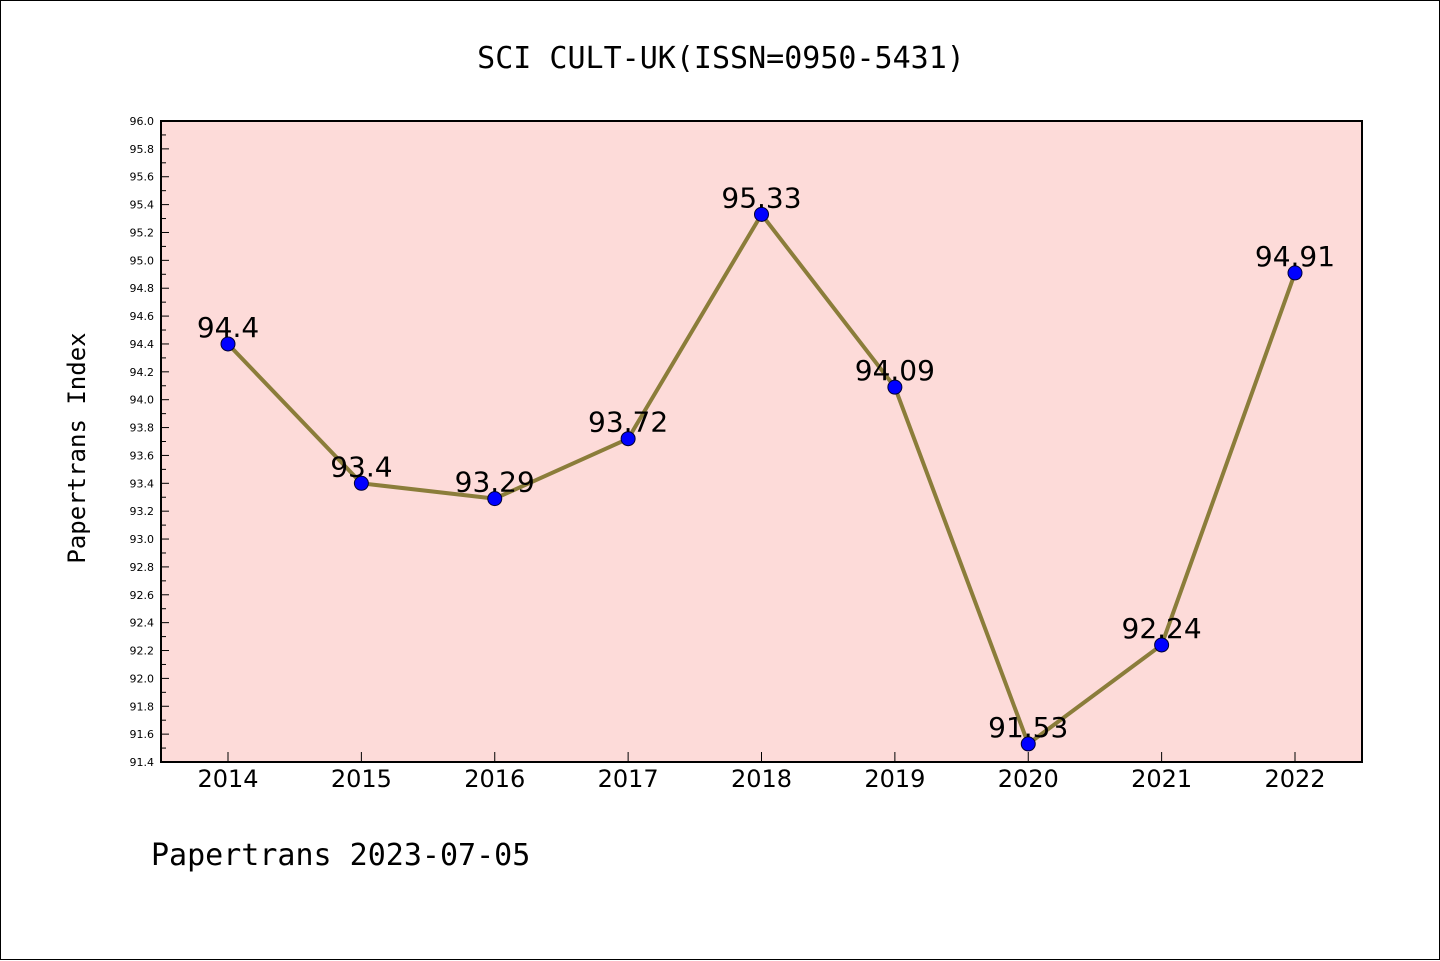  I want to click on y-tick-label: 92.4, so click(142, 623).